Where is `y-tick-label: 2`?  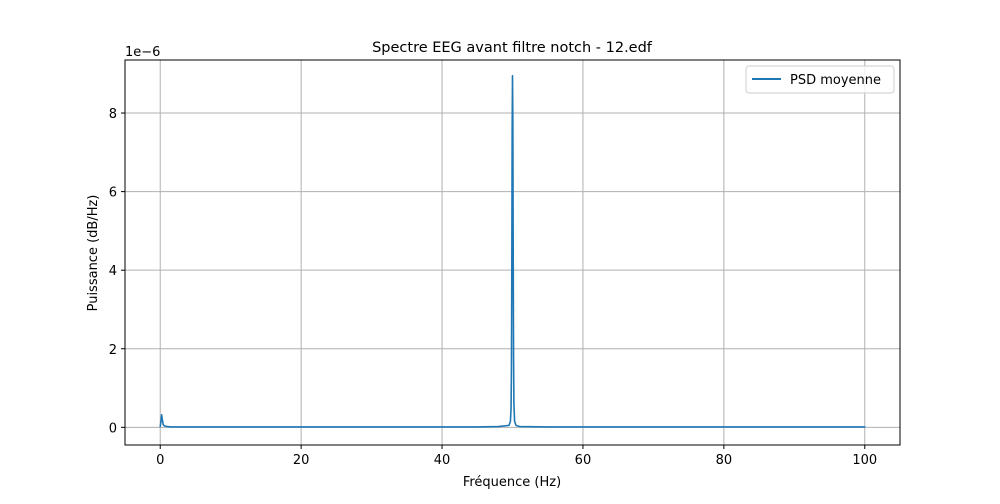
y-tick-label: 2 is located at coordinates (113, 350).